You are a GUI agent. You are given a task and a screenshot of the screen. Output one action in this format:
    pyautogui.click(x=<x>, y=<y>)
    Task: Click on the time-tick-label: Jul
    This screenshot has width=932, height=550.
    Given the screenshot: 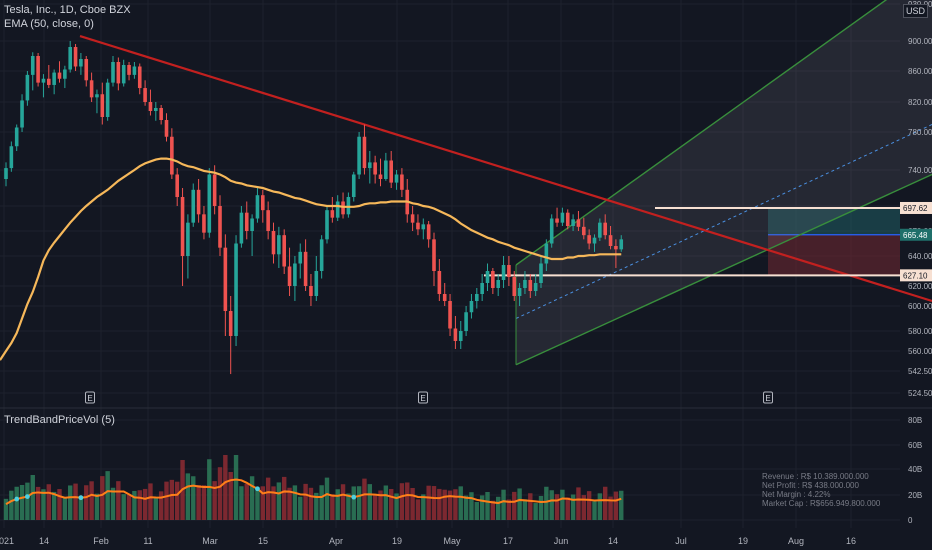 What is the action you would take?
    pyautogui.click(x=681, y=541)
    